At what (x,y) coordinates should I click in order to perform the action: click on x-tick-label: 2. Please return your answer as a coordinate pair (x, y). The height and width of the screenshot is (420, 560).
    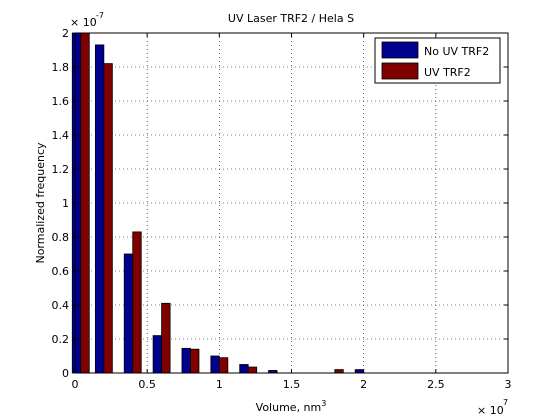
    Looking at the image, I should click on (363, 384).